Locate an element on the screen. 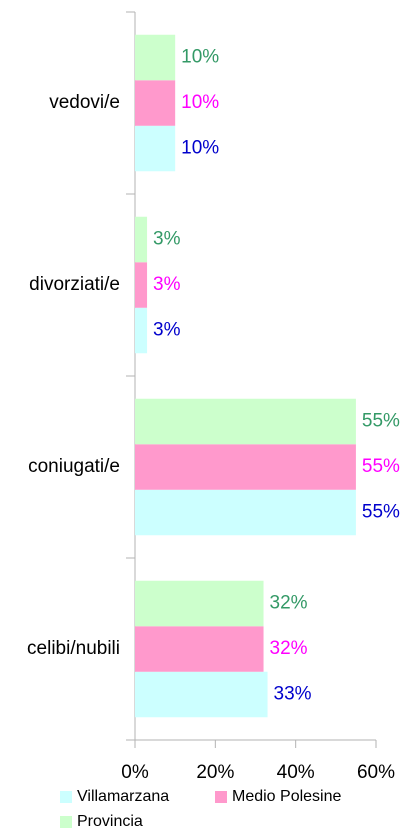 The width and height of the screenshot is (409, 830). y-tick-label: vedovi/e is located at coordinates (84, 102).